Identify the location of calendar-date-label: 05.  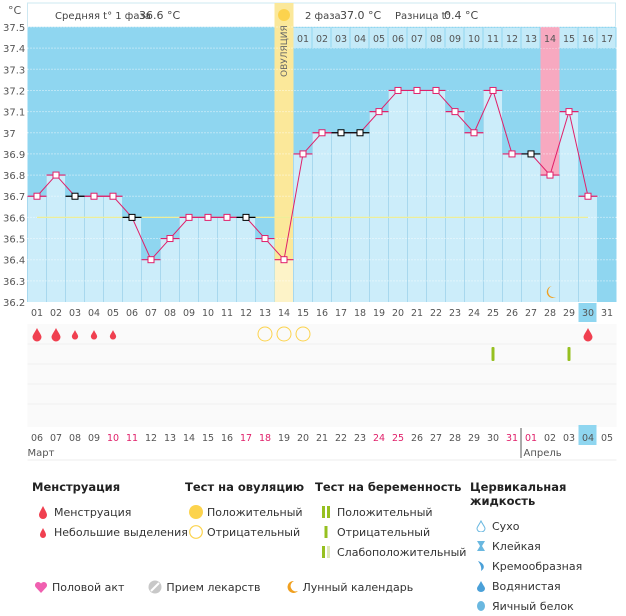
(607, 438).